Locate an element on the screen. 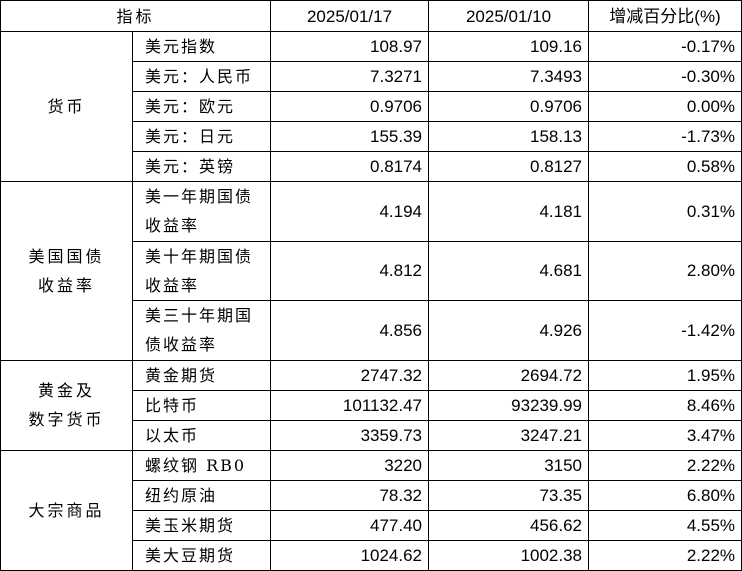 This screenshot has width=742, height=571. text-line: 大宗商品 is located at coordinates (66, 510).